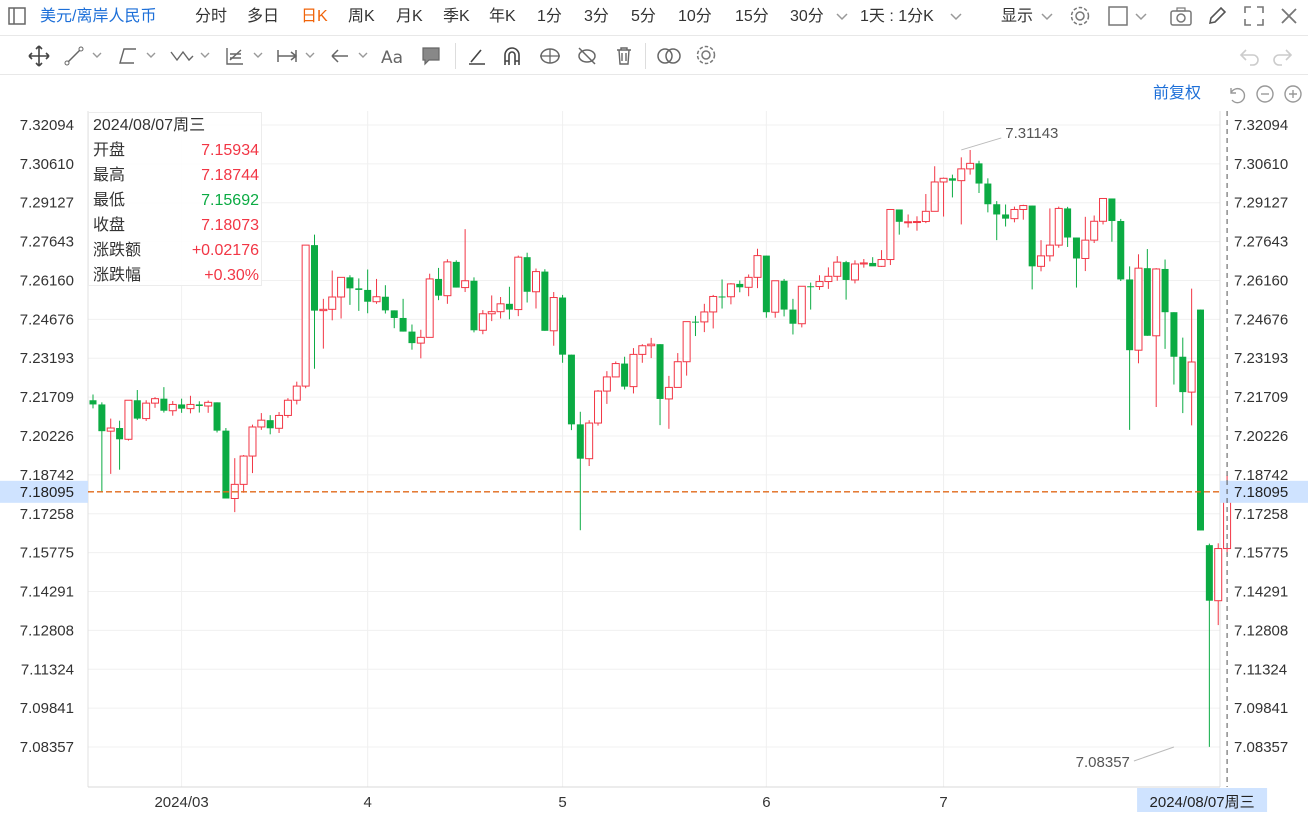  Describe the element at coordinates (1118, 16) in the screenshot. I see `square-select-icon` at that location.